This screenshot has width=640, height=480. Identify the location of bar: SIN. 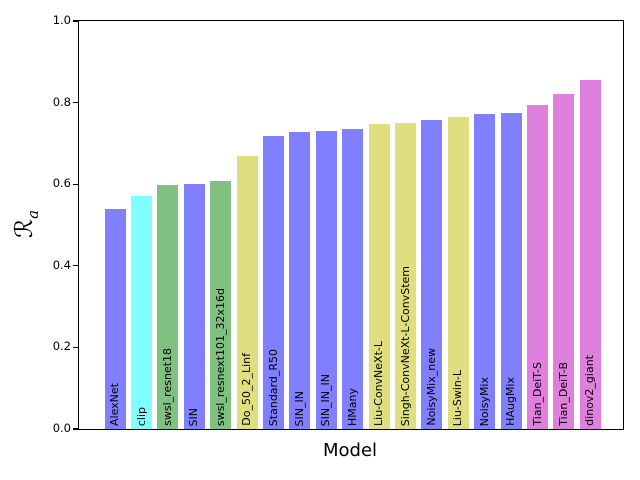
(194, 306).